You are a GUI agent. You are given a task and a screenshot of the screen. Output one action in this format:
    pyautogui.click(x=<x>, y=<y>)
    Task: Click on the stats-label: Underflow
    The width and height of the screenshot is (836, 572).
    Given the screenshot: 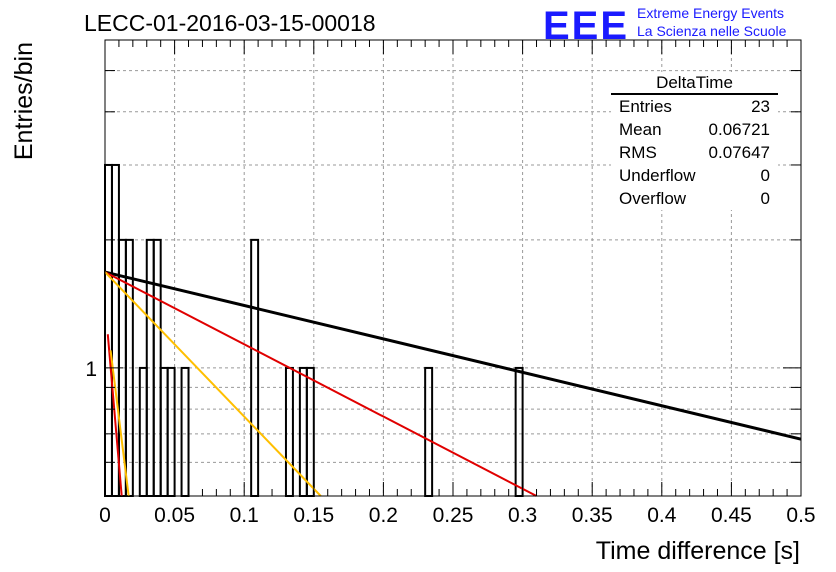 What is the action you would take?
    pyautogui.click(x=657, y=175)
    